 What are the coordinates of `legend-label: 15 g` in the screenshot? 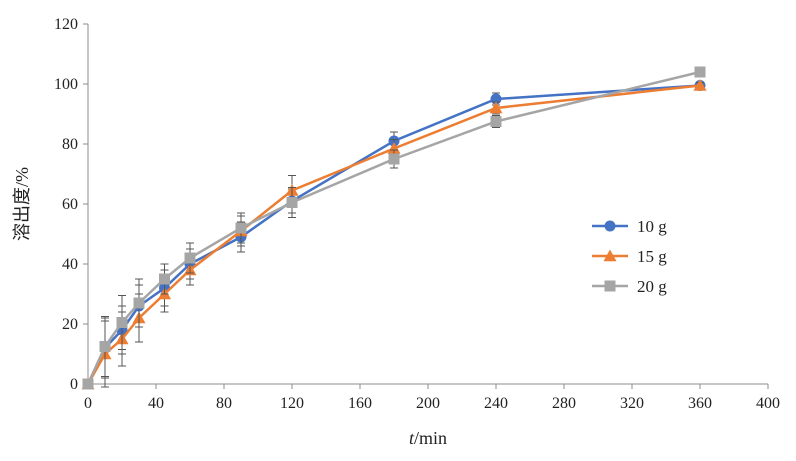 It's located at (652, 256).